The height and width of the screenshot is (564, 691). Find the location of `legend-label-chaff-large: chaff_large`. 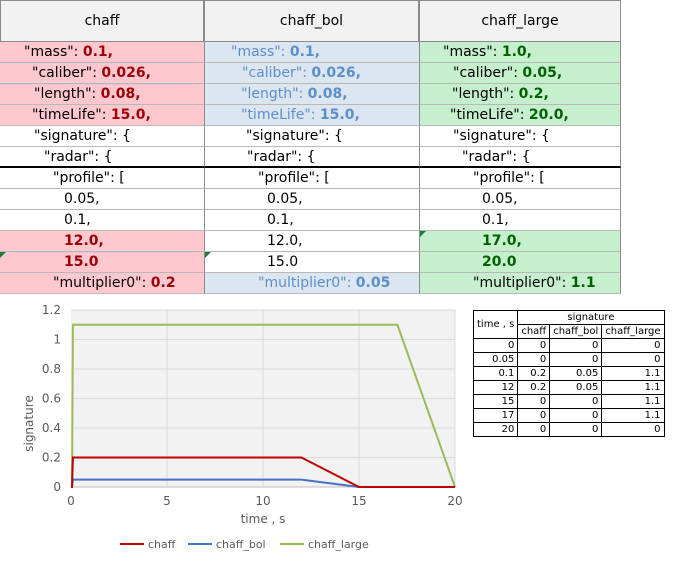

legend-label-chaff-large: chaff_large is located at coordinates (338, 544).